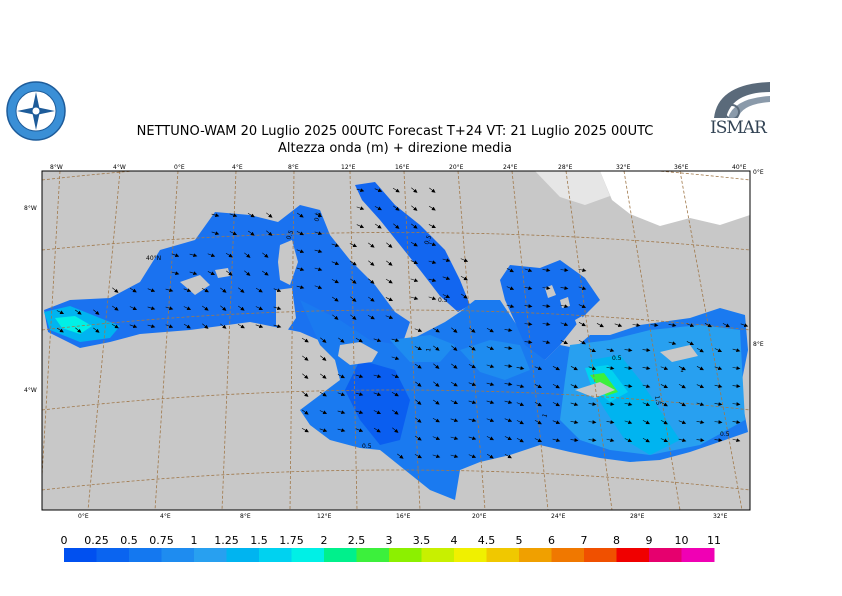 This screenshot has height=596, width=842. Describe the element at coordinates (623, 167) in the screenshot. I see `lon-label: 32°E` at that location.